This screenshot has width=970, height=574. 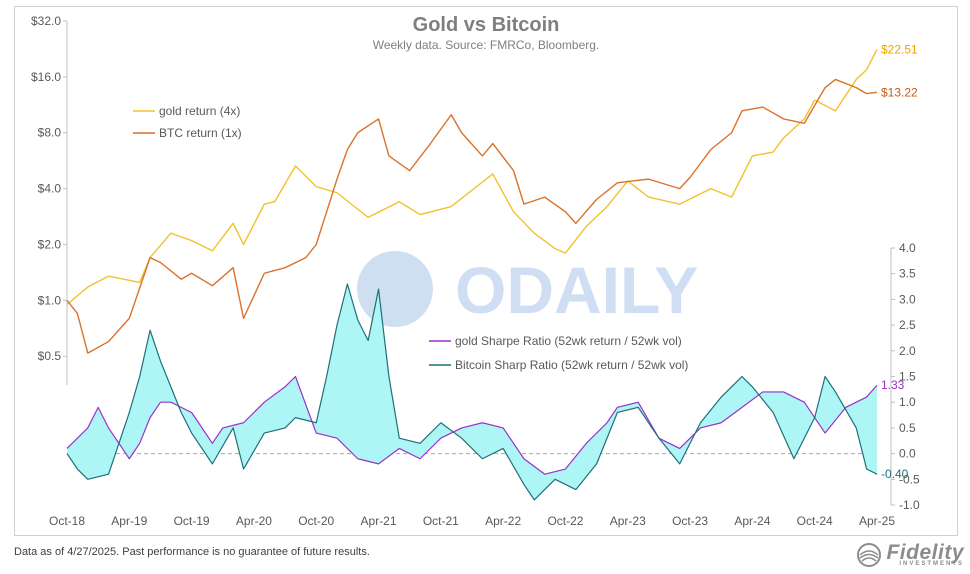 I want to click on watermark-text: ODAILY, so click(x=576, y=290).